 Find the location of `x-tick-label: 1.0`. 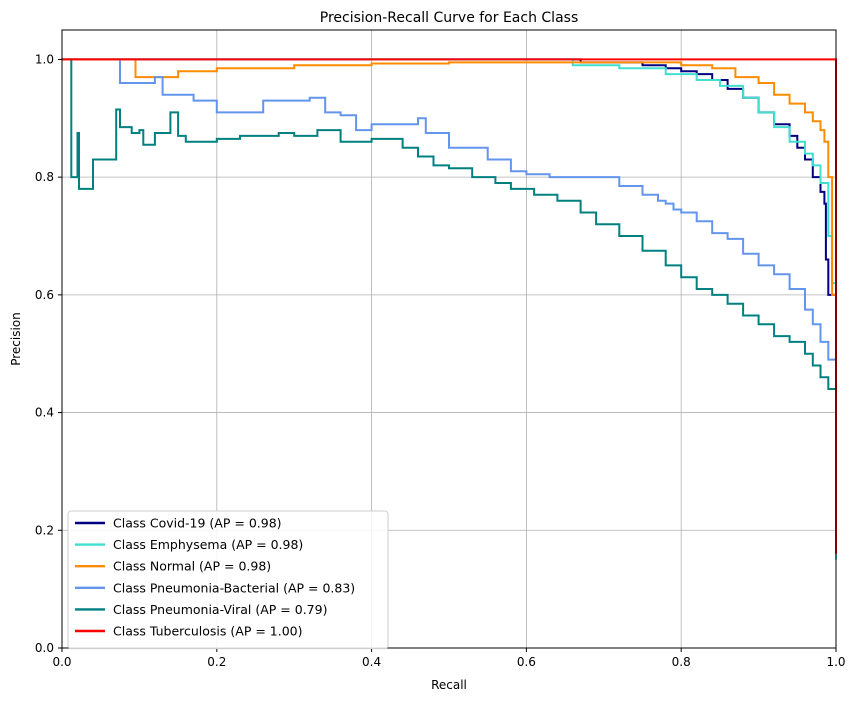

x-tick-label: 1.0 is located at coordinates (835, 662).